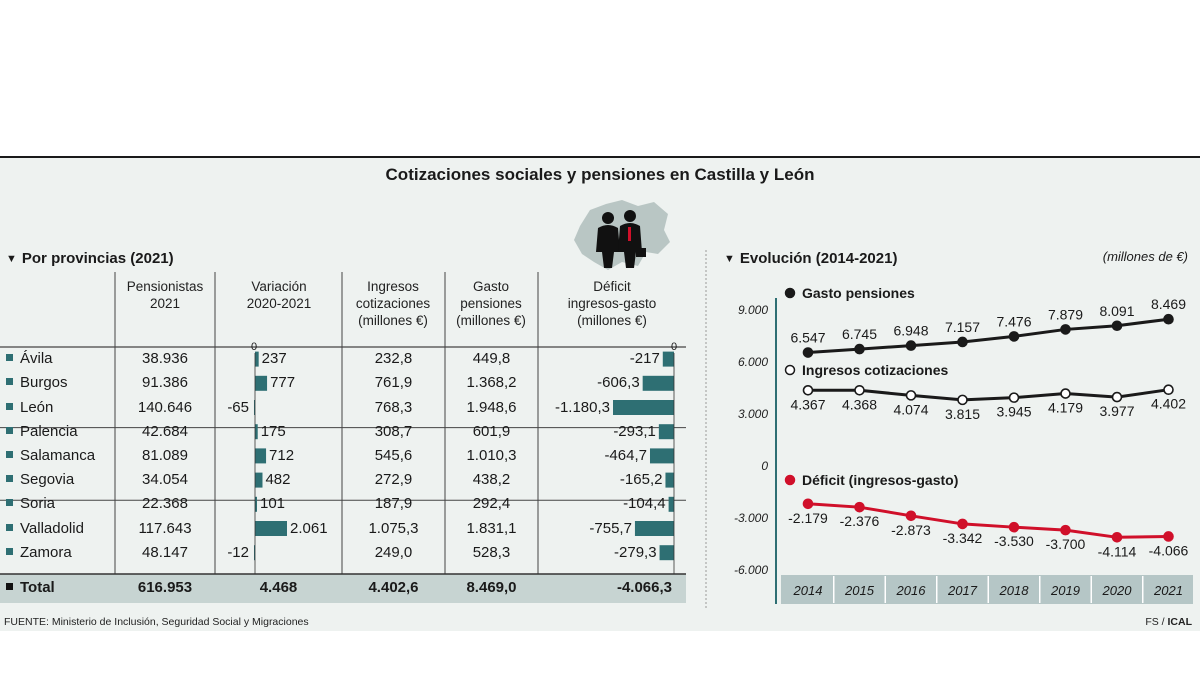 The image size is (1200, 675). Describe the element at coordinates (641, 480) in the screenshot. I see `deficit-value: -165,2` at that location.